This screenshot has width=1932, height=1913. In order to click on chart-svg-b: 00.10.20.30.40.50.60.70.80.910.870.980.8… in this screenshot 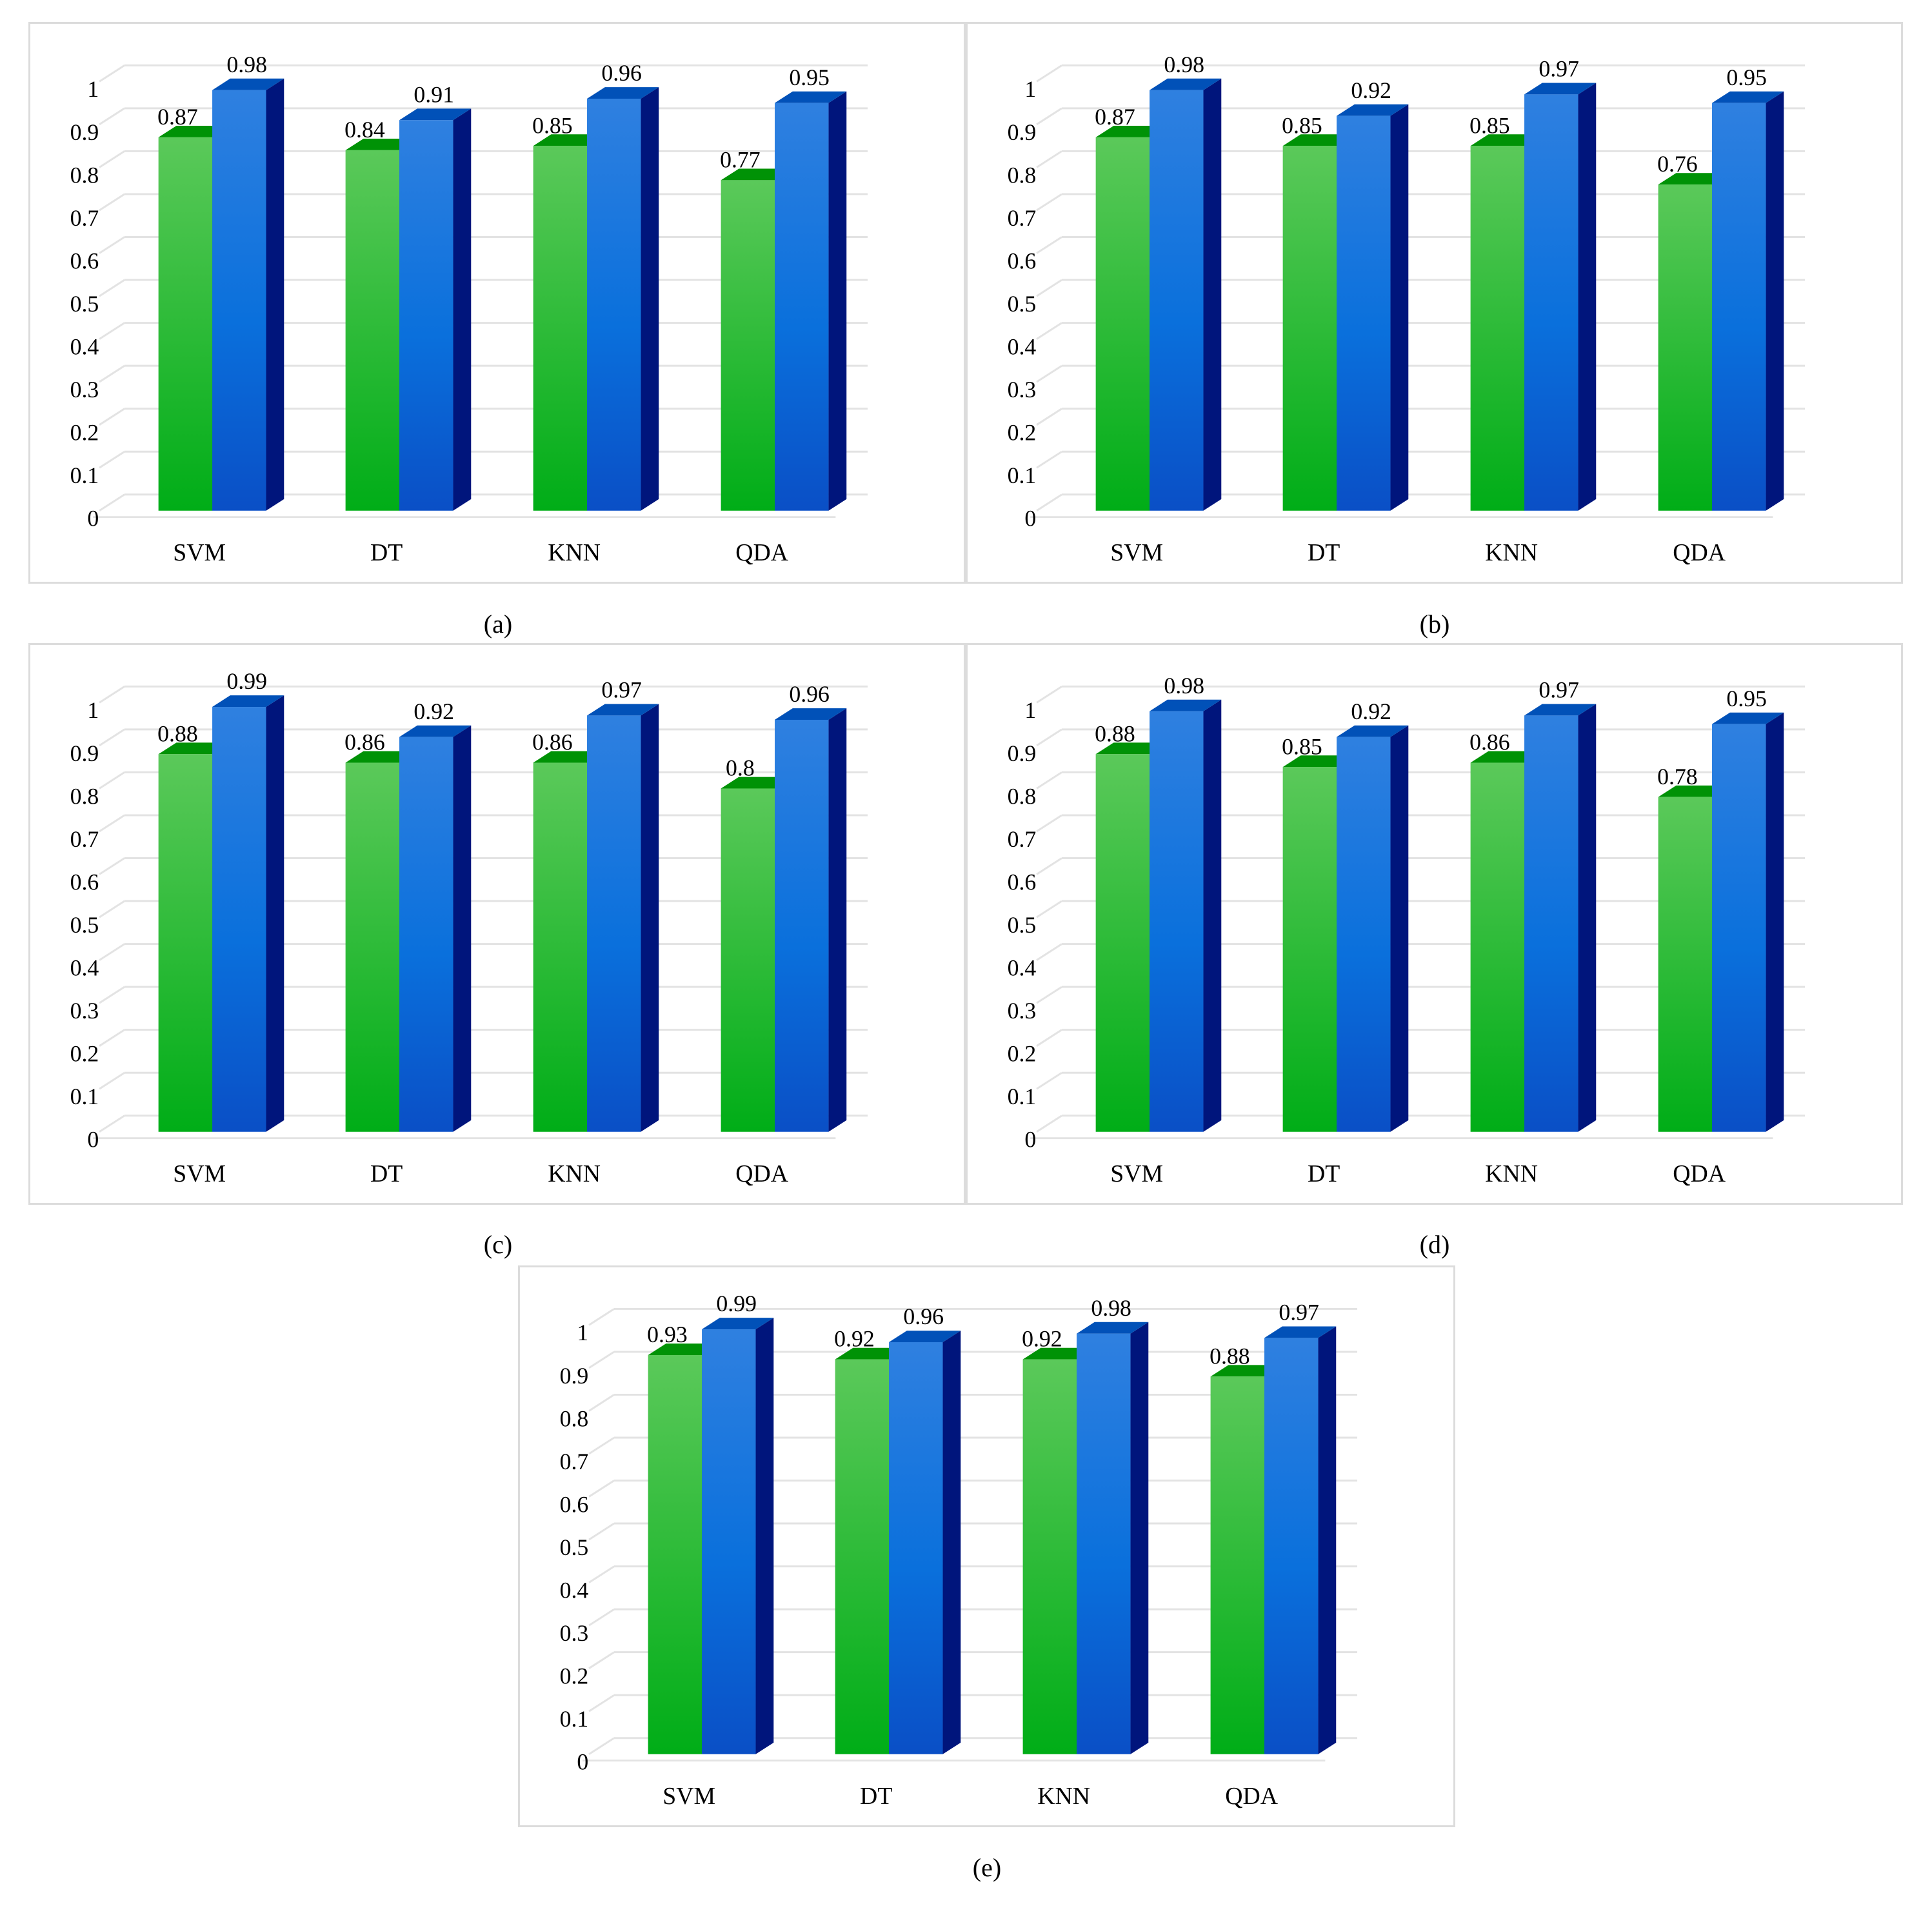, I will do `click(1407, 309)`.